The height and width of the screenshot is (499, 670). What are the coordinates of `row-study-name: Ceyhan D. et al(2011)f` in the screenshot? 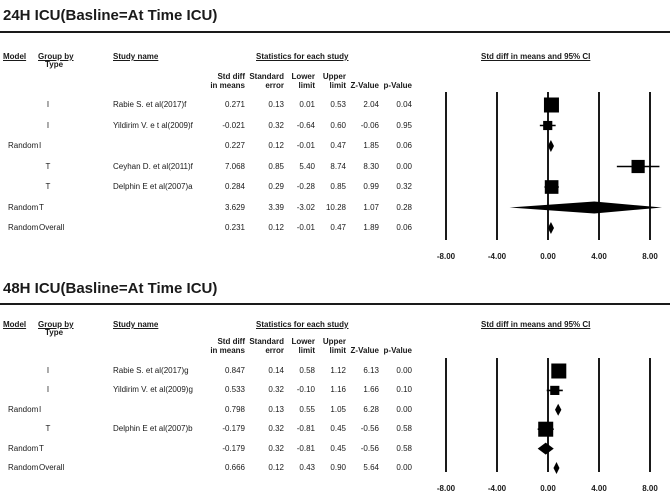 It's located at (153, 166).